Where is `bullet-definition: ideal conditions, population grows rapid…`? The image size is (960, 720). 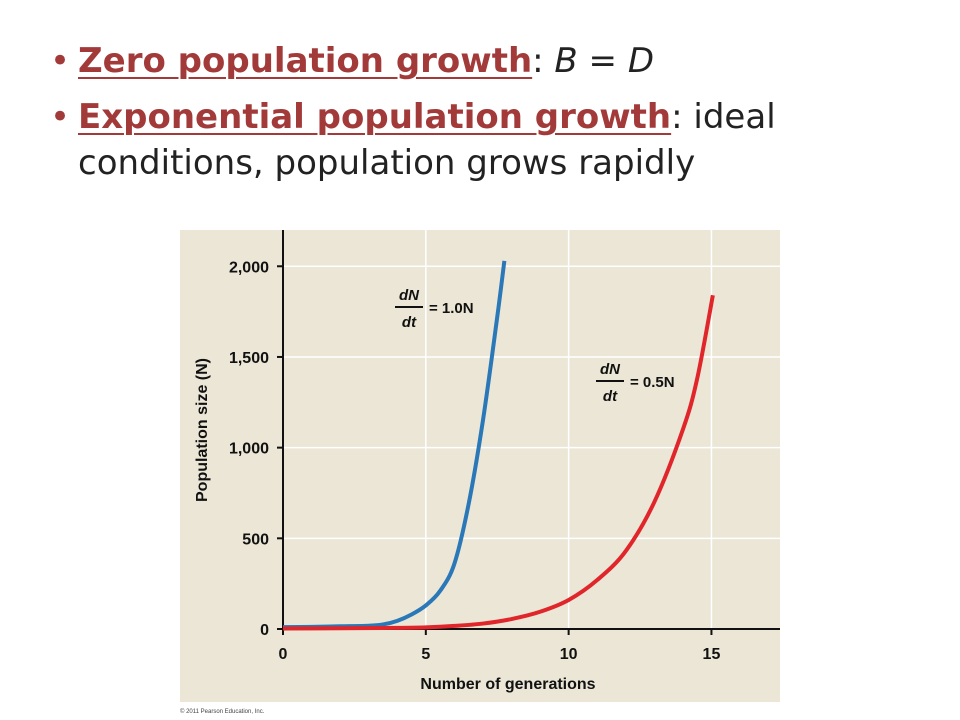
bullet-definition: ideal conditions, population grows rapid… is located at coordinates (427, 140).